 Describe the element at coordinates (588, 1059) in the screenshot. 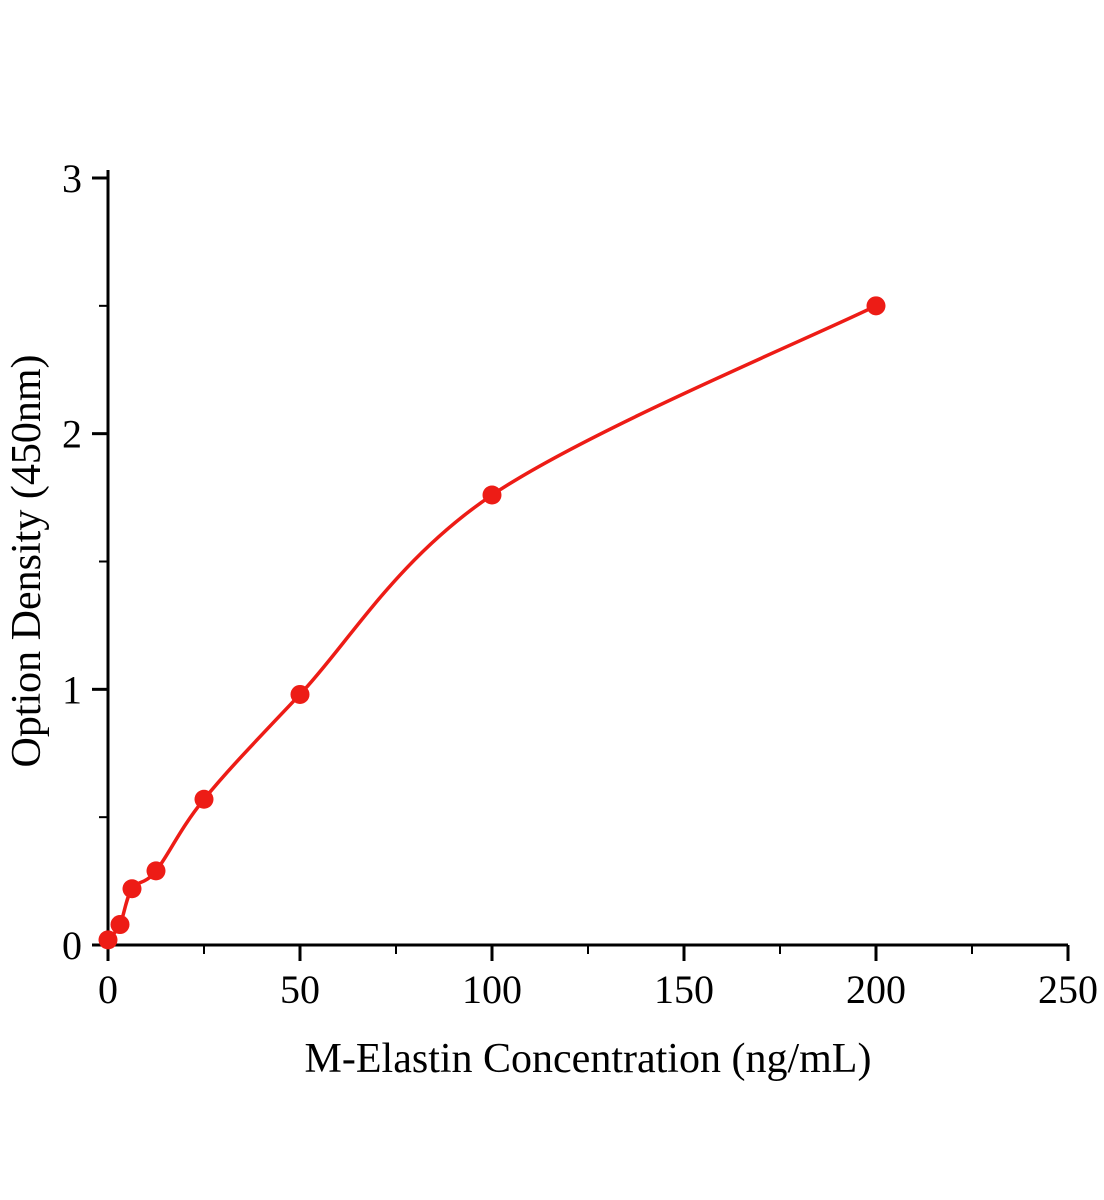

I see `x-axis-title: M-Elastin Concentration (ng/mL)` at that location.